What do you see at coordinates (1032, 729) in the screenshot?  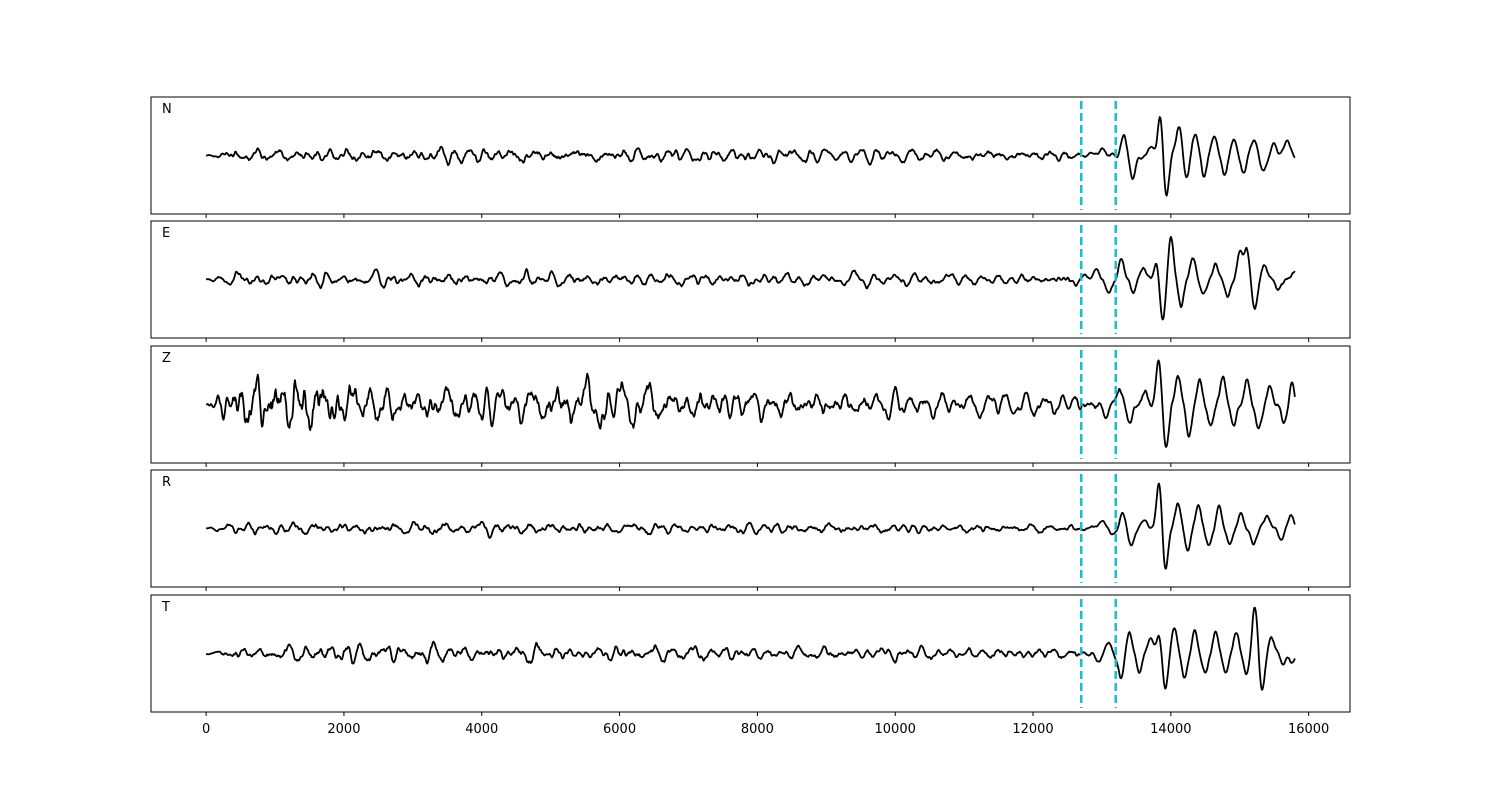 I see `x-tick-label: 12000` at bounding box center [1032, 729].